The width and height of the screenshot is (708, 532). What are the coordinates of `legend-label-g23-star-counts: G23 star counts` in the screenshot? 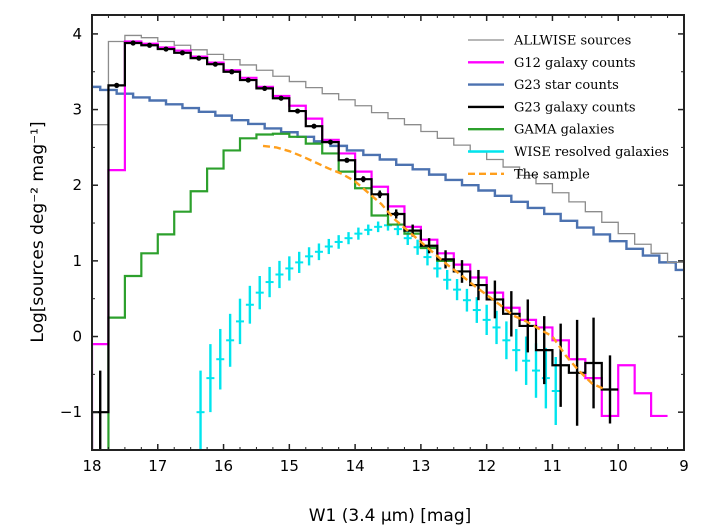 It's located at (566, 85).